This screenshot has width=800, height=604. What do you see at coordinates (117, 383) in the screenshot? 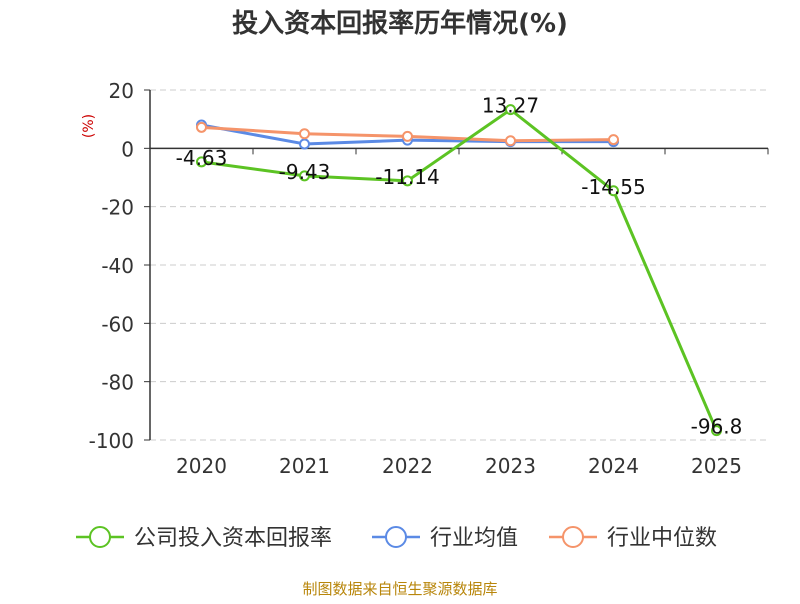
I see `y-tick-label: -80` at bounding box center [117, 383].